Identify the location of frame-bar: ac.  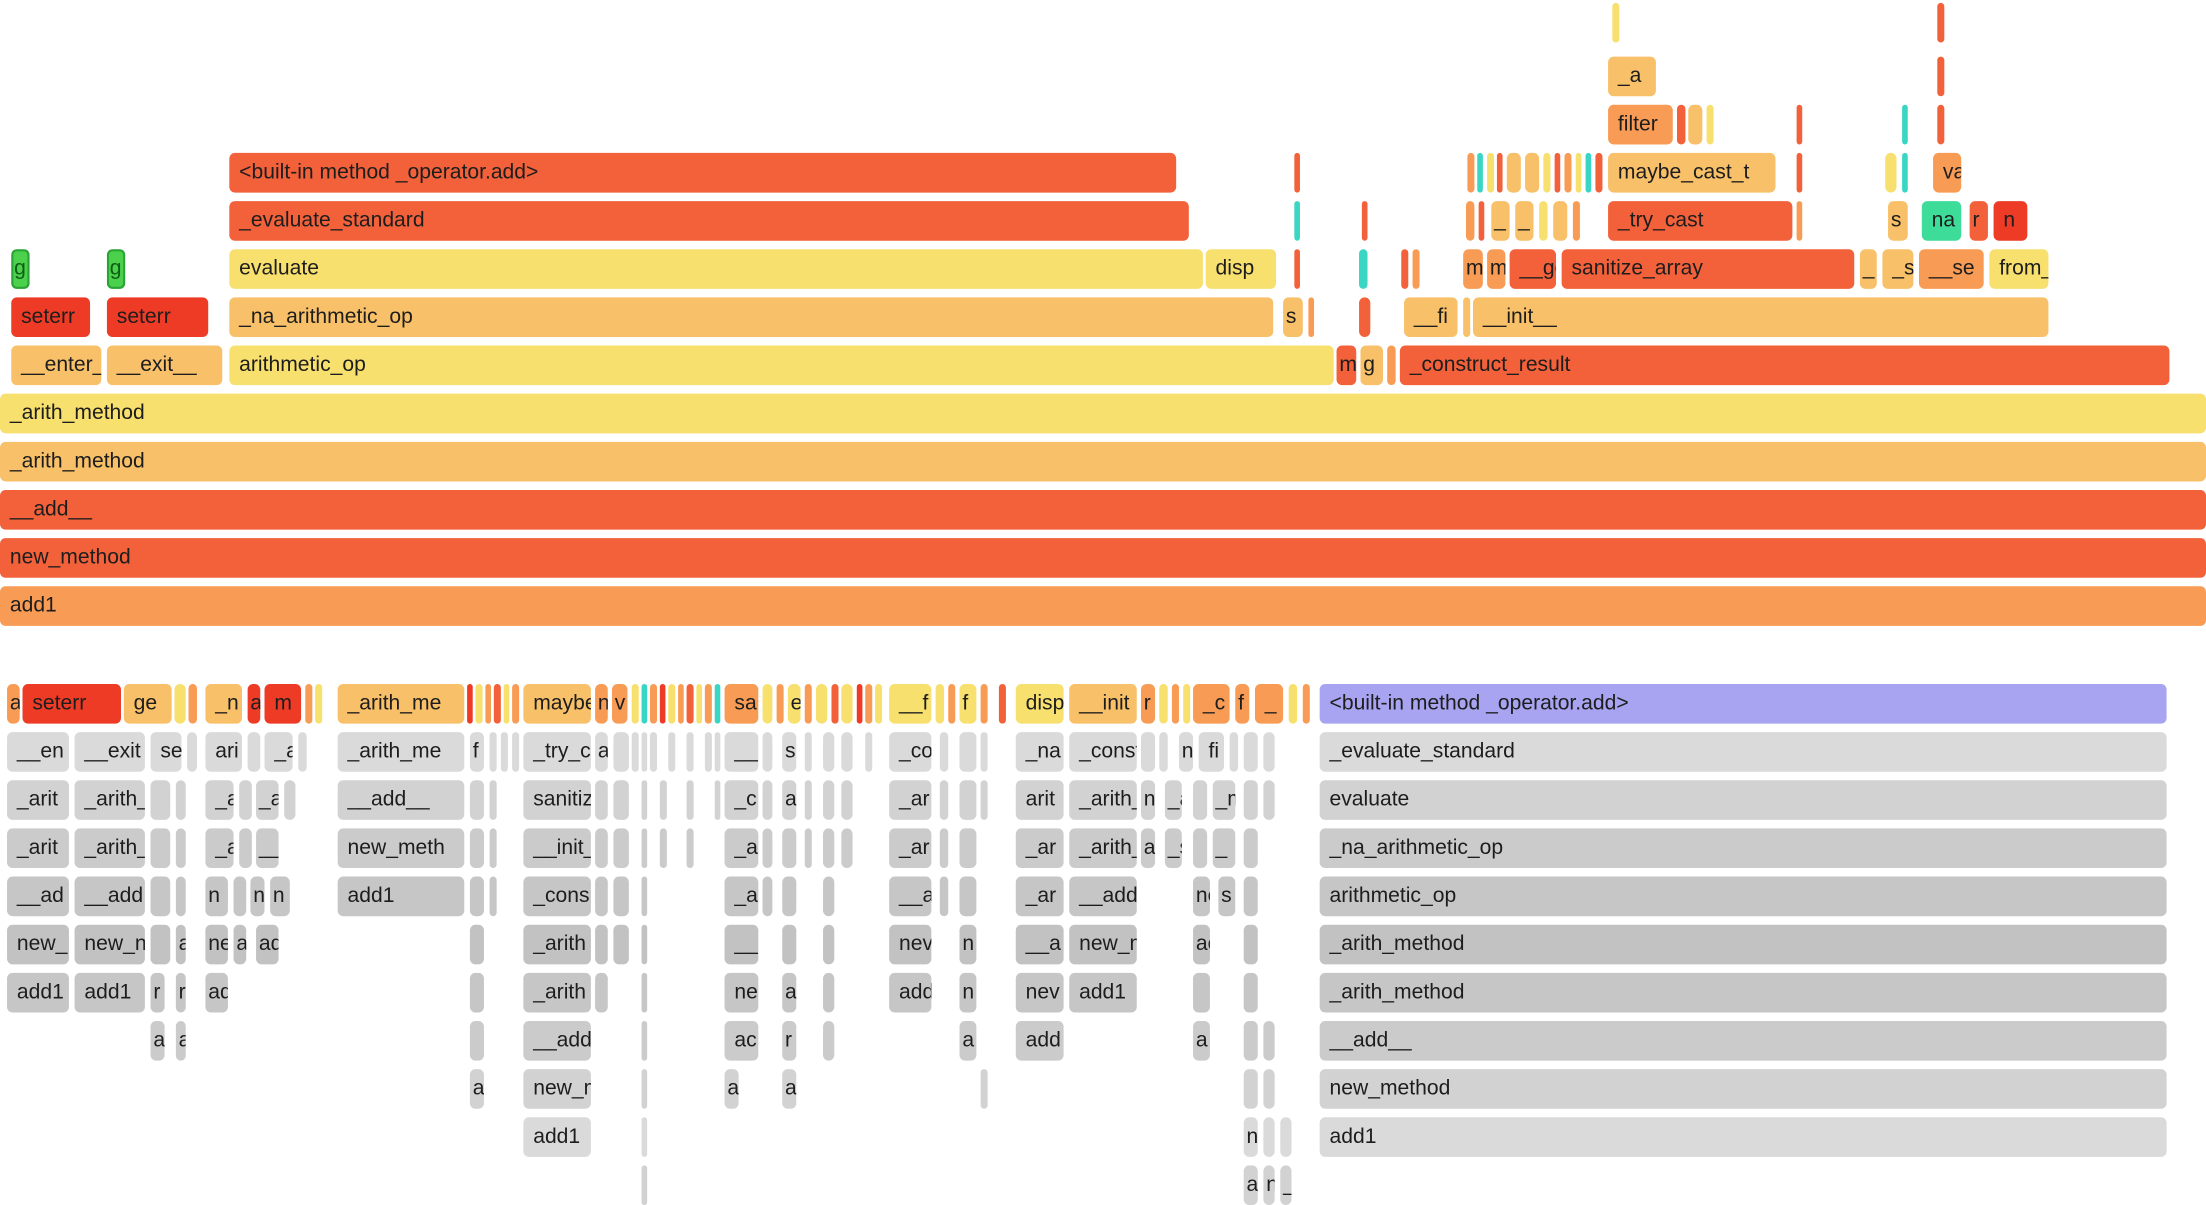
(1201, 944).